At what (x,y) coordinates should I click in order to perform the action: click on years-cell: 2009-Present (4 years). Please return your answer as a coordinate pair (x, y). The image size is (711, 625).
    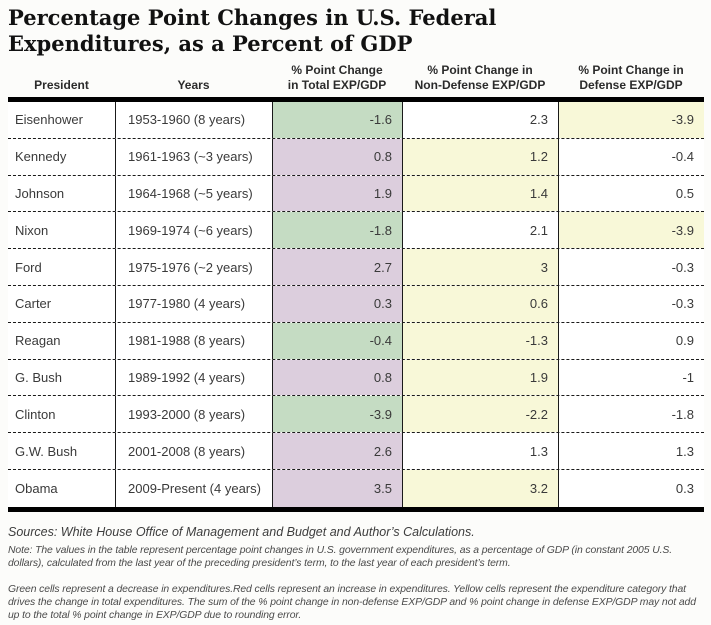
    Looking at the image, I should click on (193, 488).